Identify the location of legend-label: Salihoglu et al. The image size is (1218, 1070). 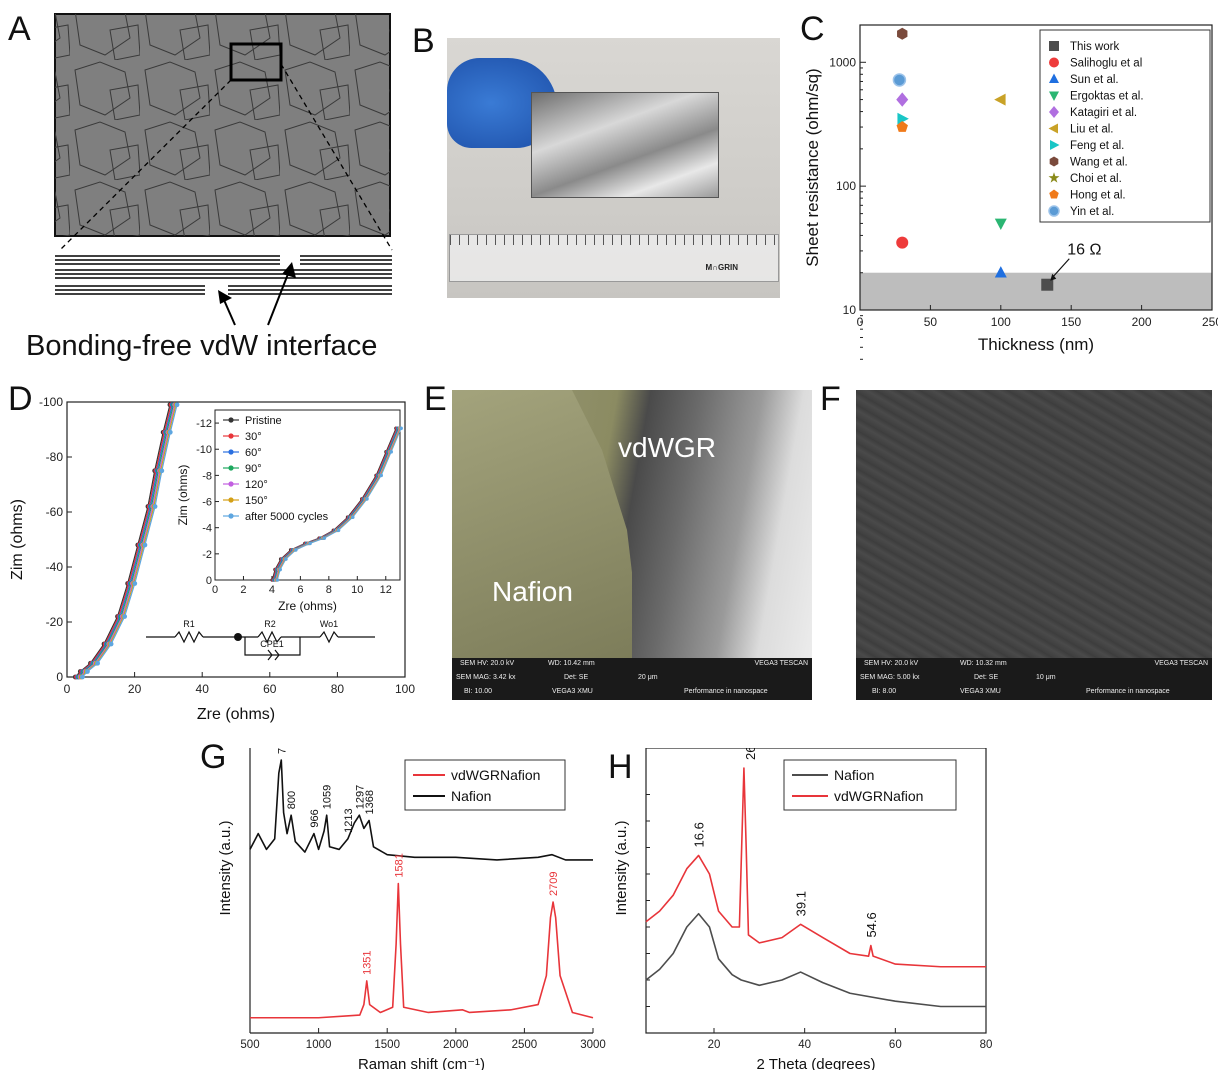
(1106, 64).